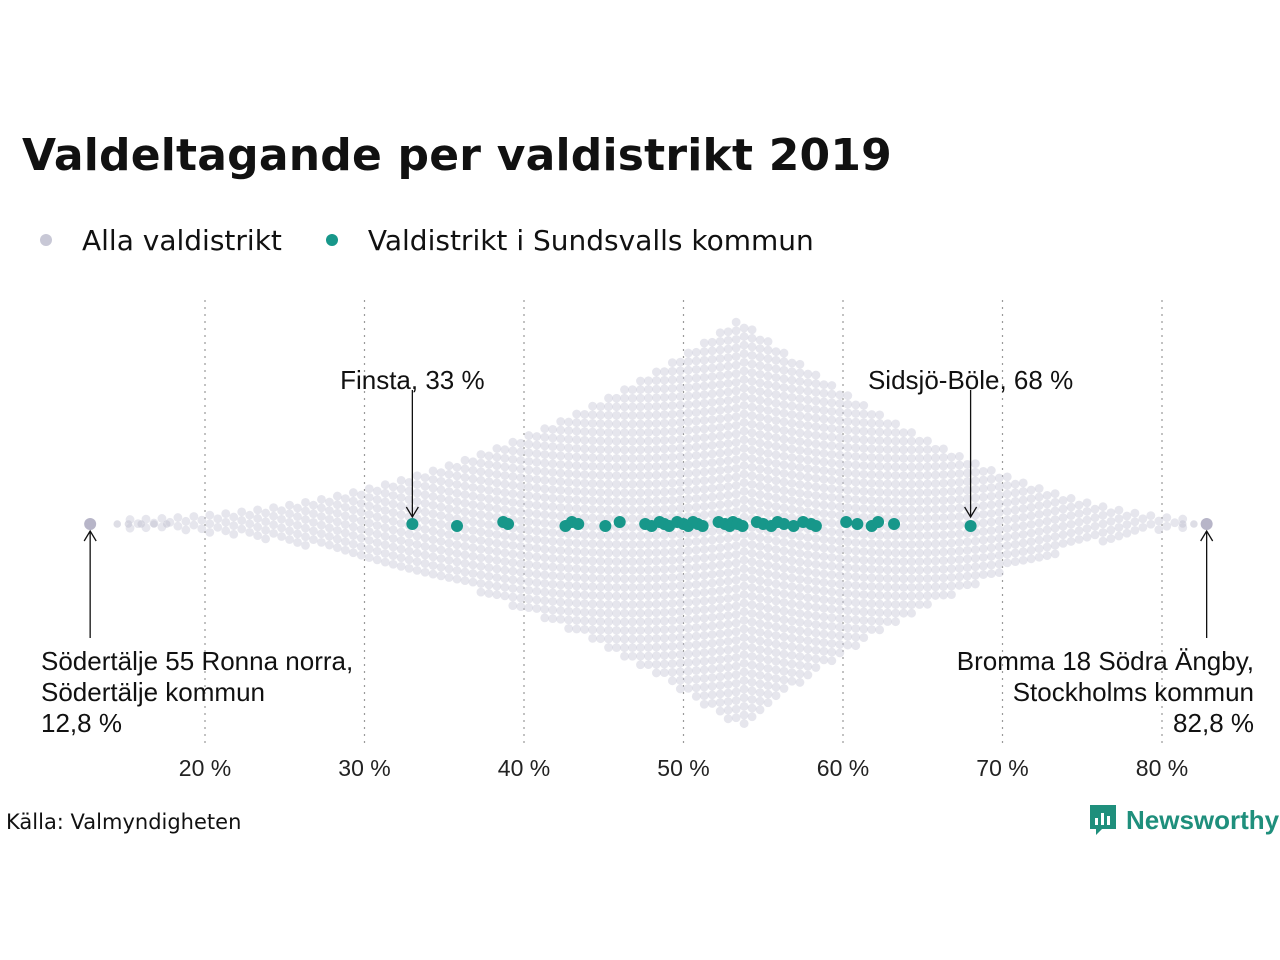  Describe the element at coordinates (1183, 820) in the screenshot. I see `brand: Newsworthy` at that location.